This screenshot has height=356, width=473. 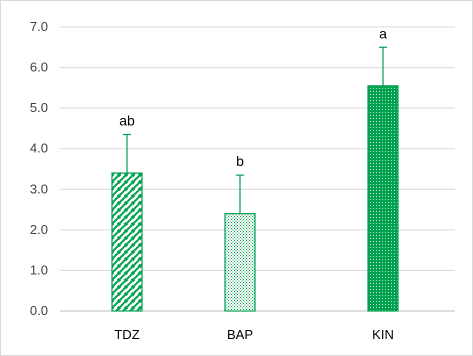 What do you see at coordinates (39, 168) in the screenshot?
I see `y-axis-ticks: 0.0 1.0 2.0 3.0 4.0 5.0 6.0 7.0` at bounding box center [39, 168].